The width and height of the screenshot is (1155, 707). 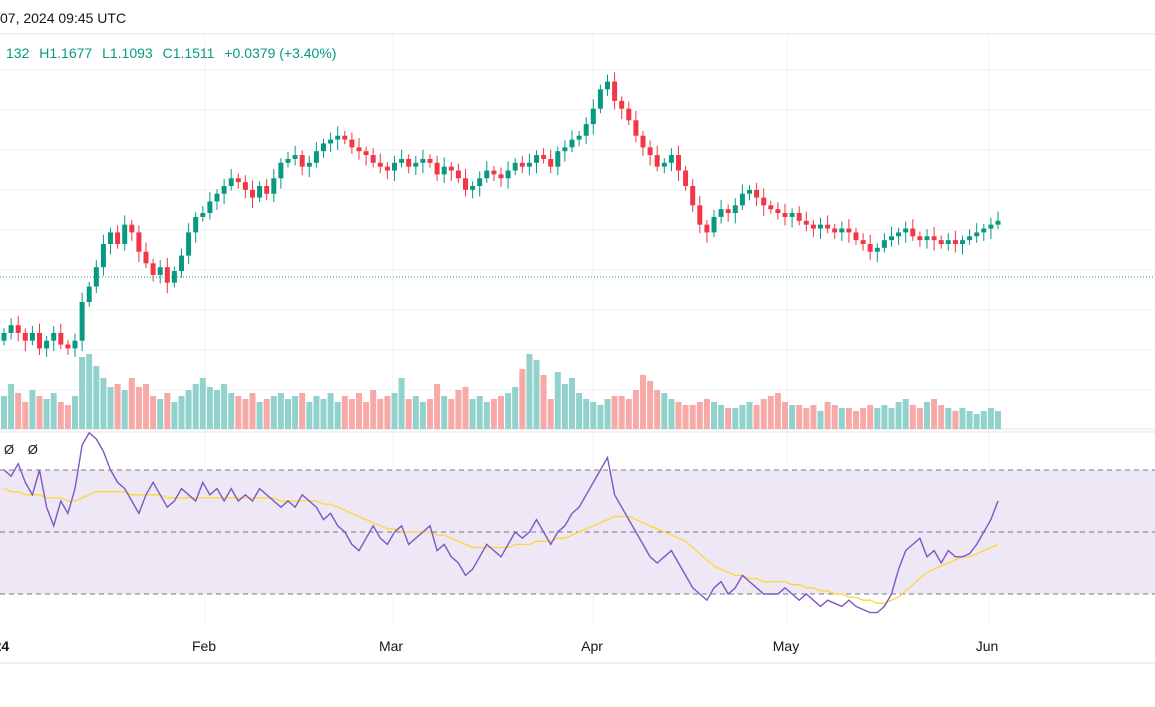 What do you see at coordinates (9, 449) in the screenshot?
I see `rsi-value: Ø` at bounding box center [9, 449].